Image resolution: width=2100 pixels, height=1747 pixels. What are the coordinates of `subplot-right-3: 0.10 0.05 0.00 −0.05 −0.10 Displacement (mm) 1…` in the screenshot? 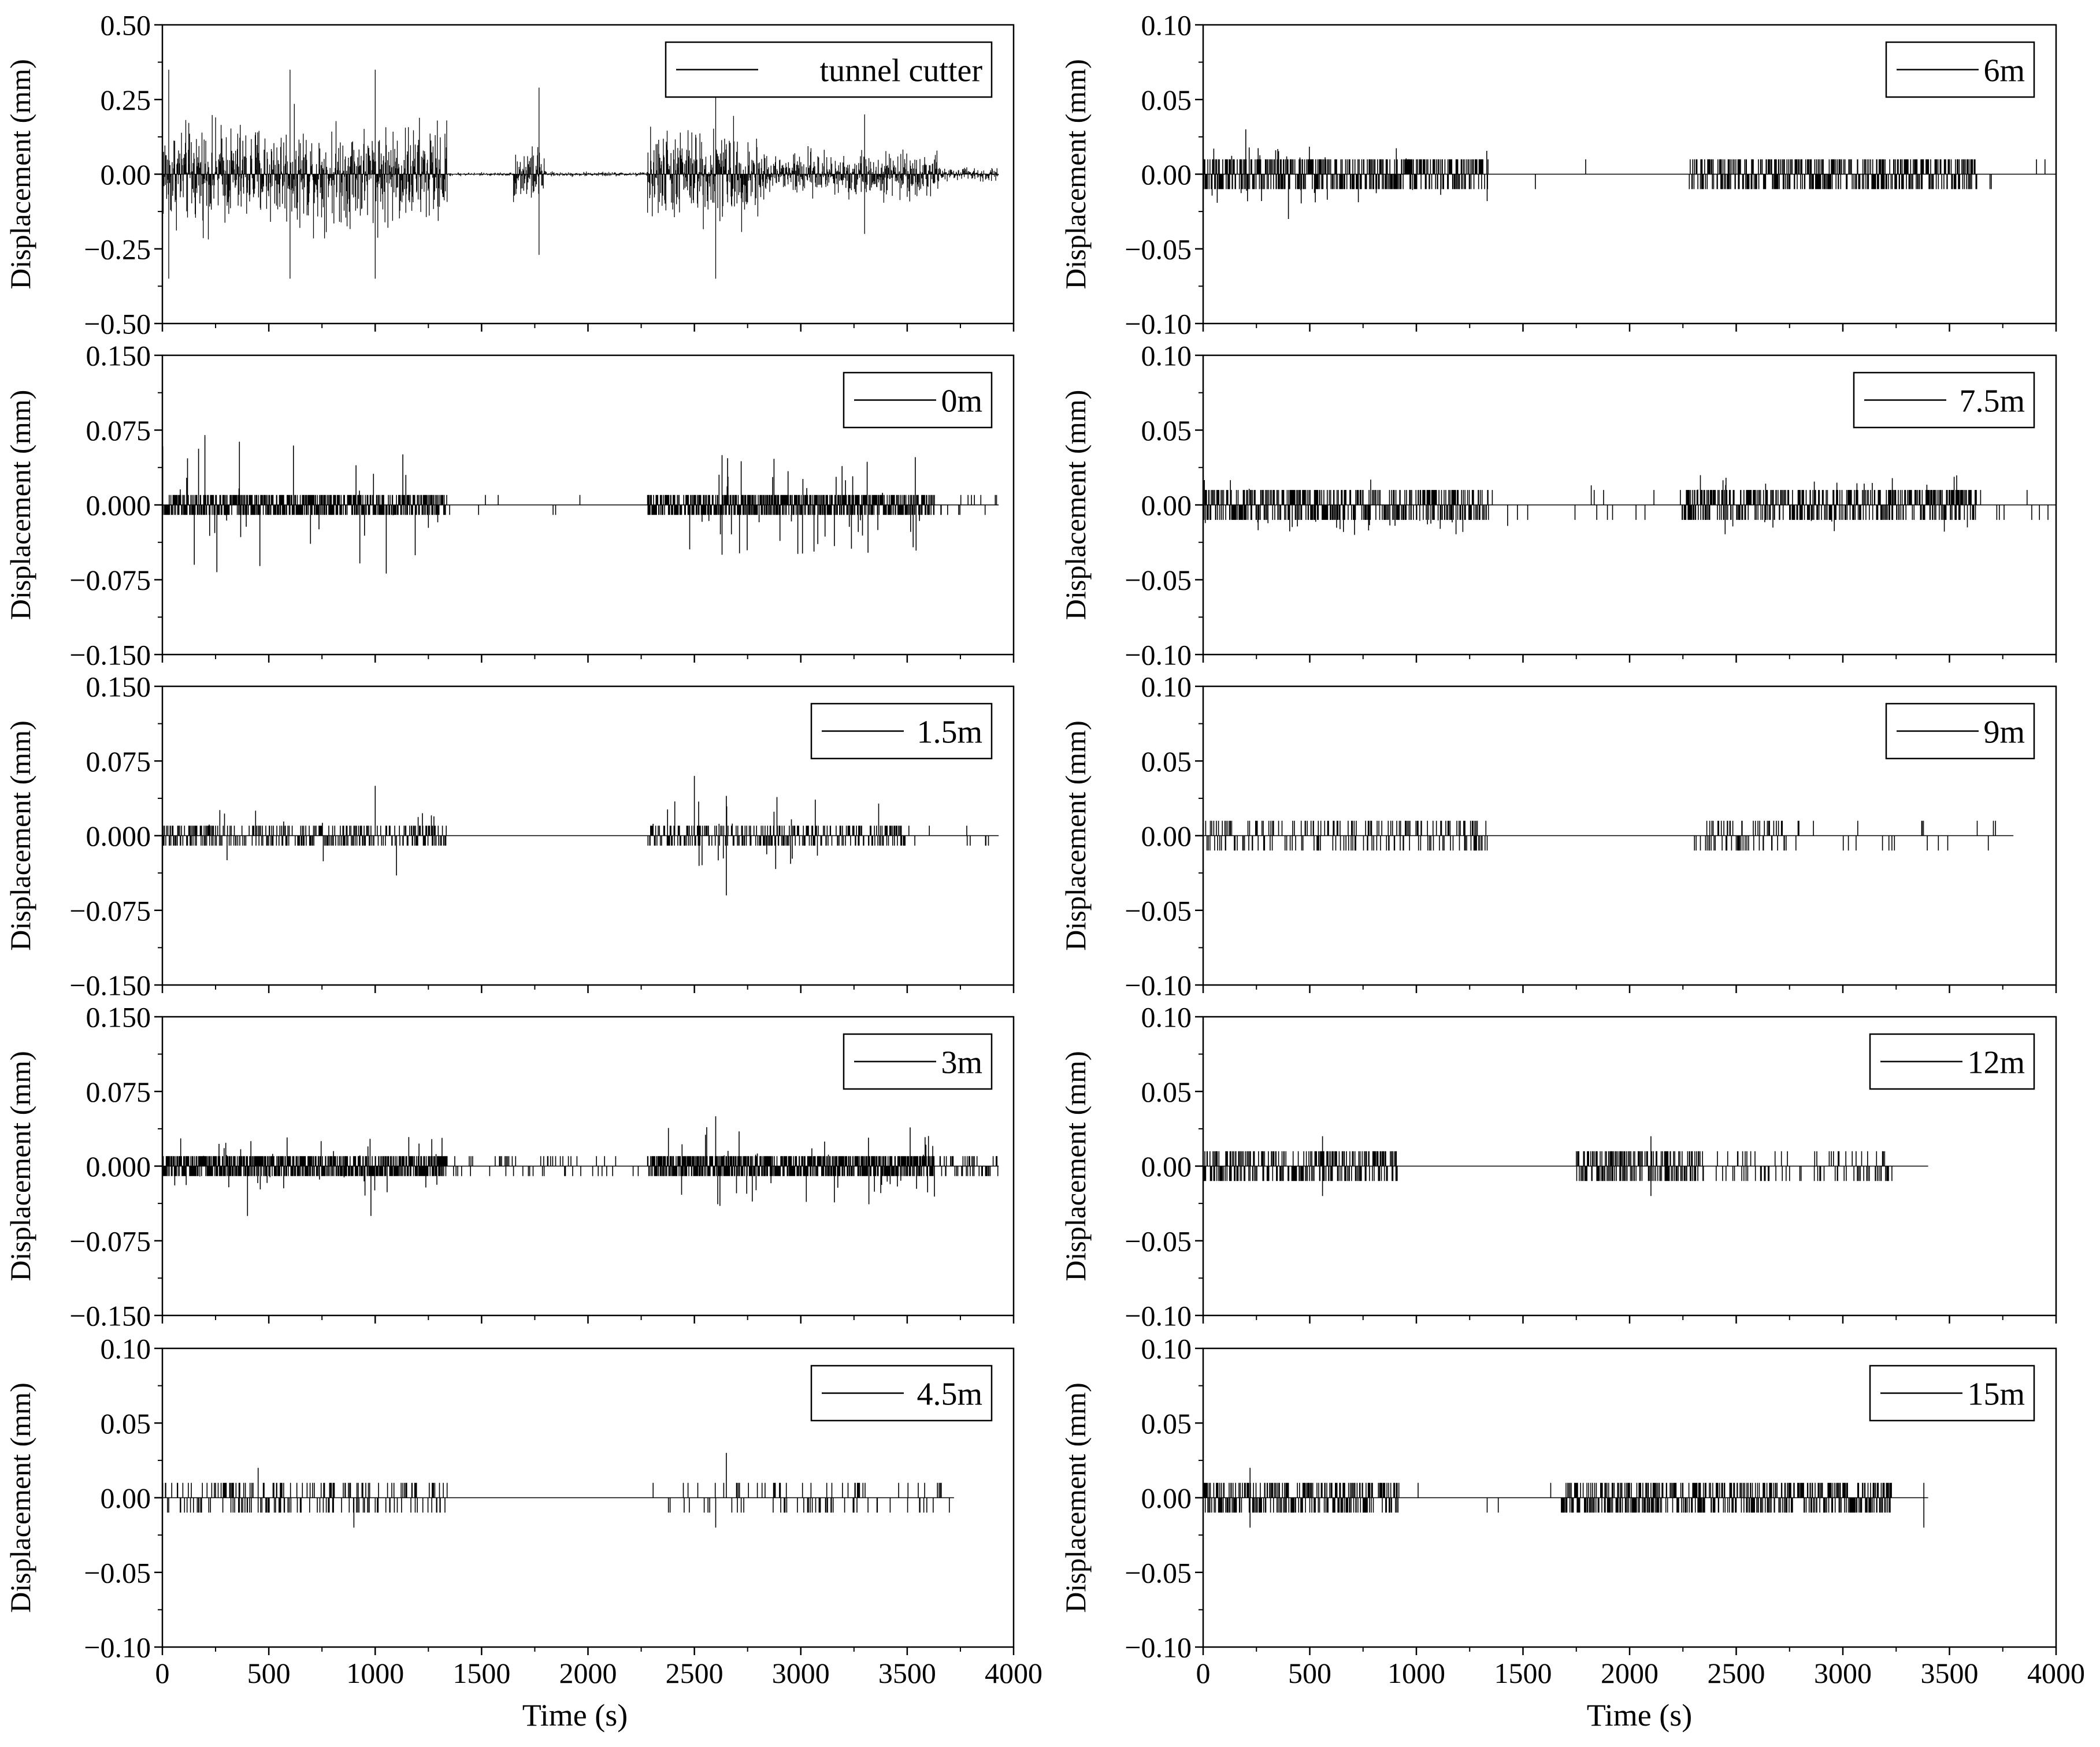 It's located at (1558, 1166).